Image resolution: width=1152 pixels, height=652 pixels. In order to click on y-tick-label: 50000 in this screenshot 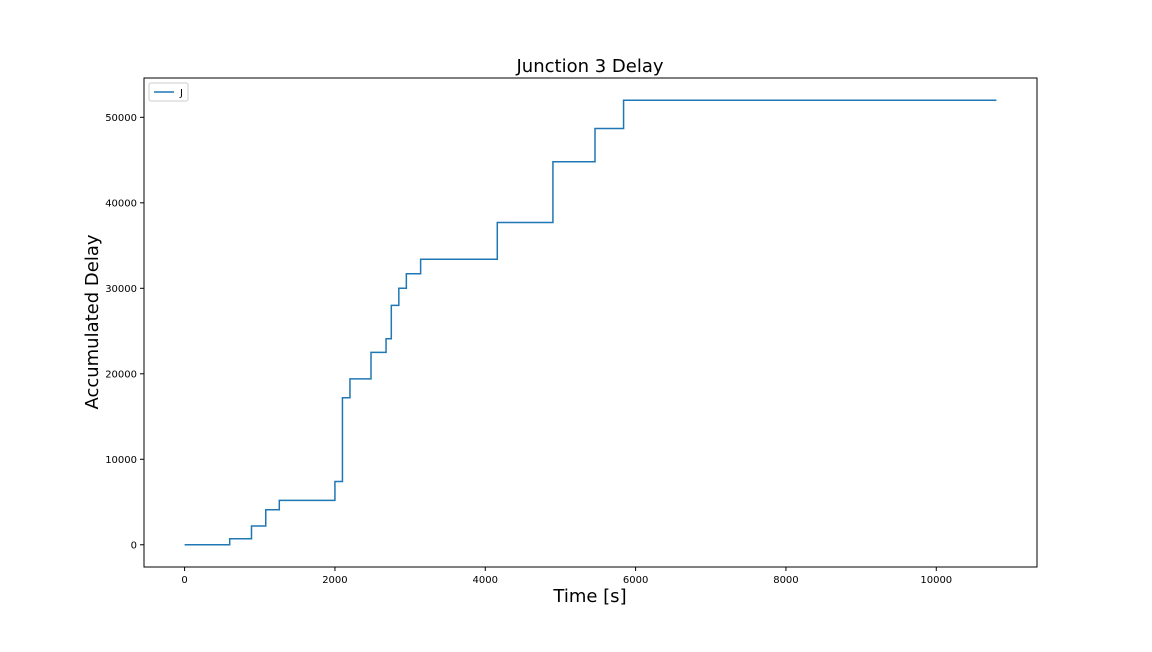, I will do `click(121, 118)`.